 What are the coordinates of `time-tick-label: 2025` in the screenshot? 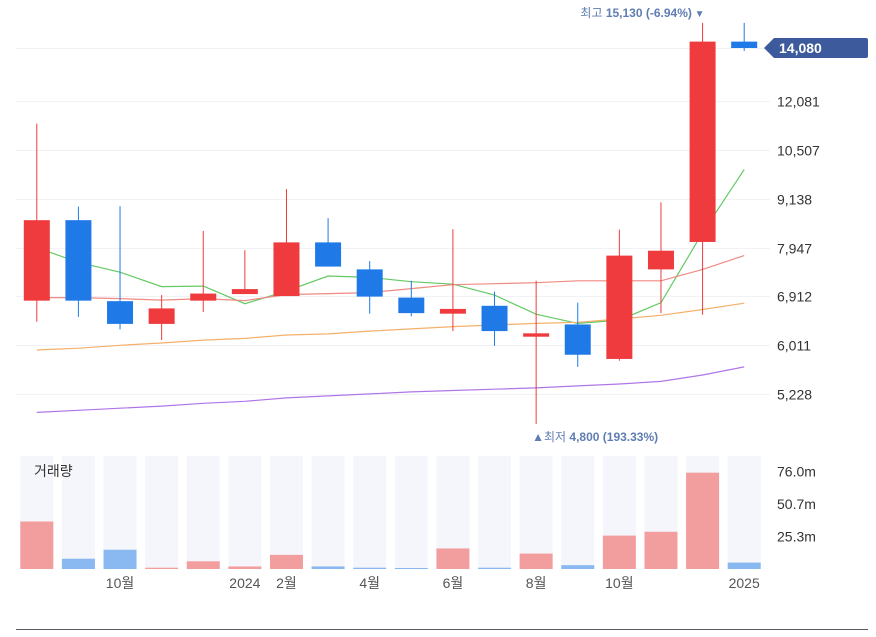 It's located at (744, 583).